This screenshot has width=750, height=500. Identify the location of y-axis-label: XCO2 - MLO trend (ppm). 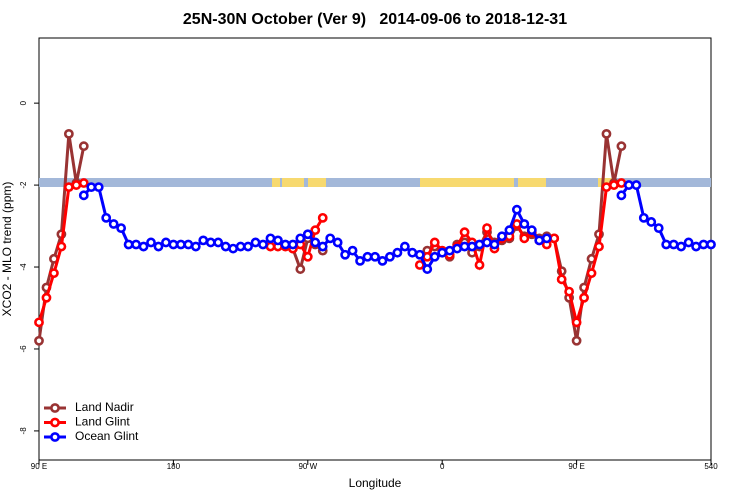
(7, 249).